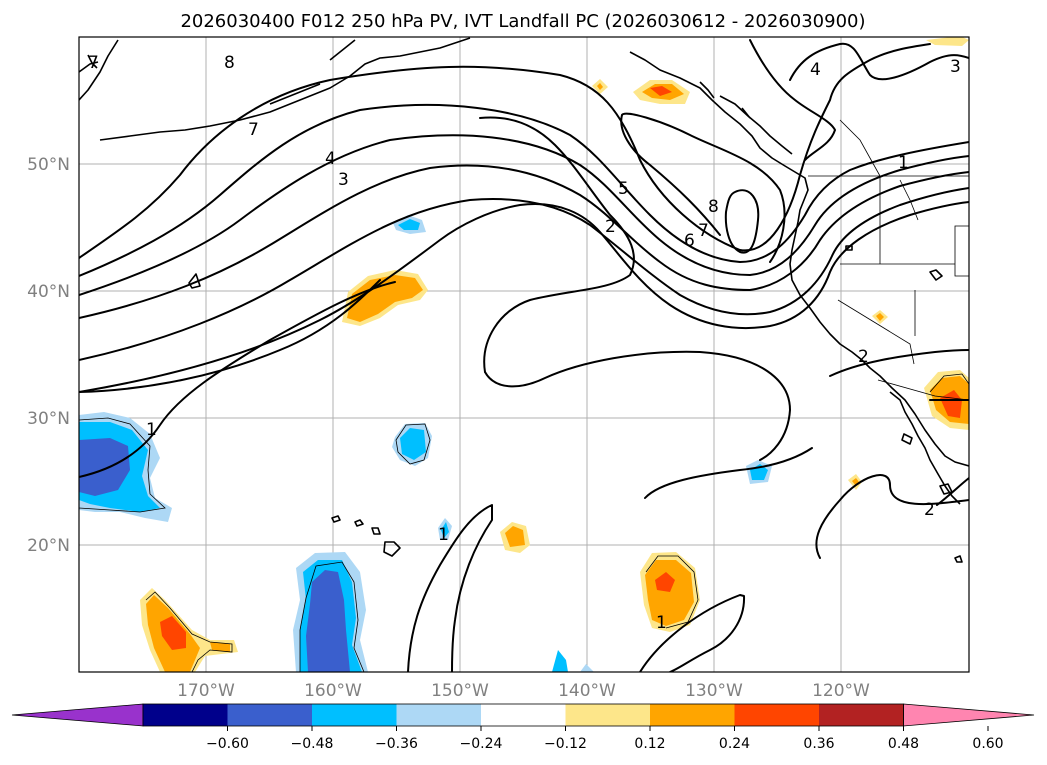 The width and height of the screenshot is (1047, 765). What do you see at coordinates (565, 744) in the screenshot?
I see `colorbar-tick-label: −0.12` at bounding box center [565, 744].